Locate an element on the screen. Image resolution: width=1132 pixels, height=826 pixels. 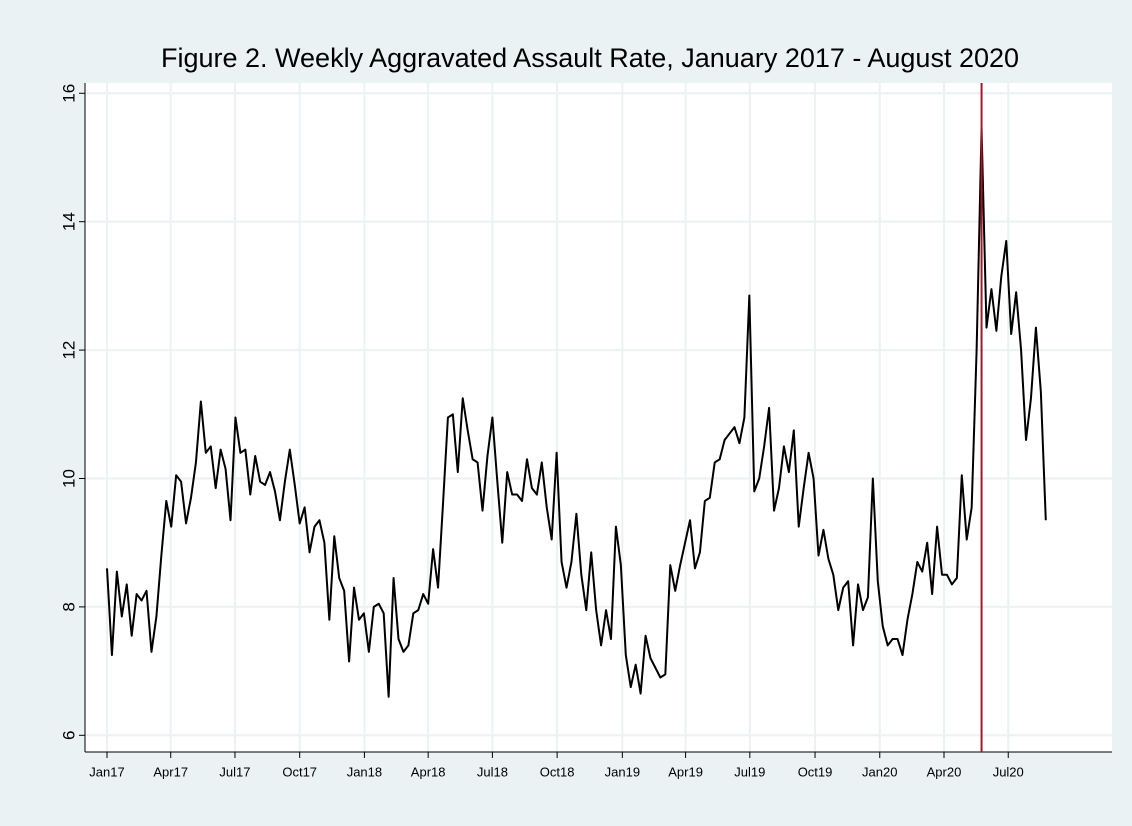
x-tick-label: Jan17 is located at coordinates (106, 771).